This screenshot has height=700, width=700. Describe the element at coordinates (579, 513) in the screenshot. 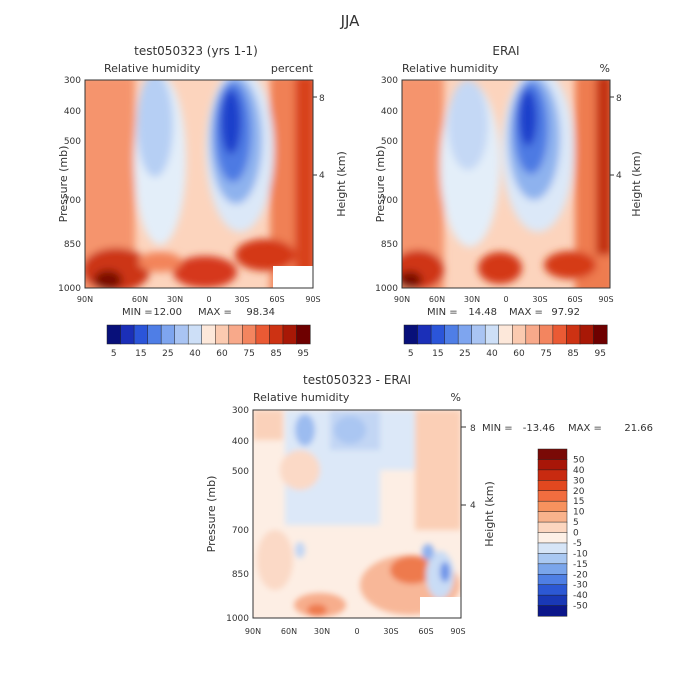

I see `colorbar-label: 10` at that location.